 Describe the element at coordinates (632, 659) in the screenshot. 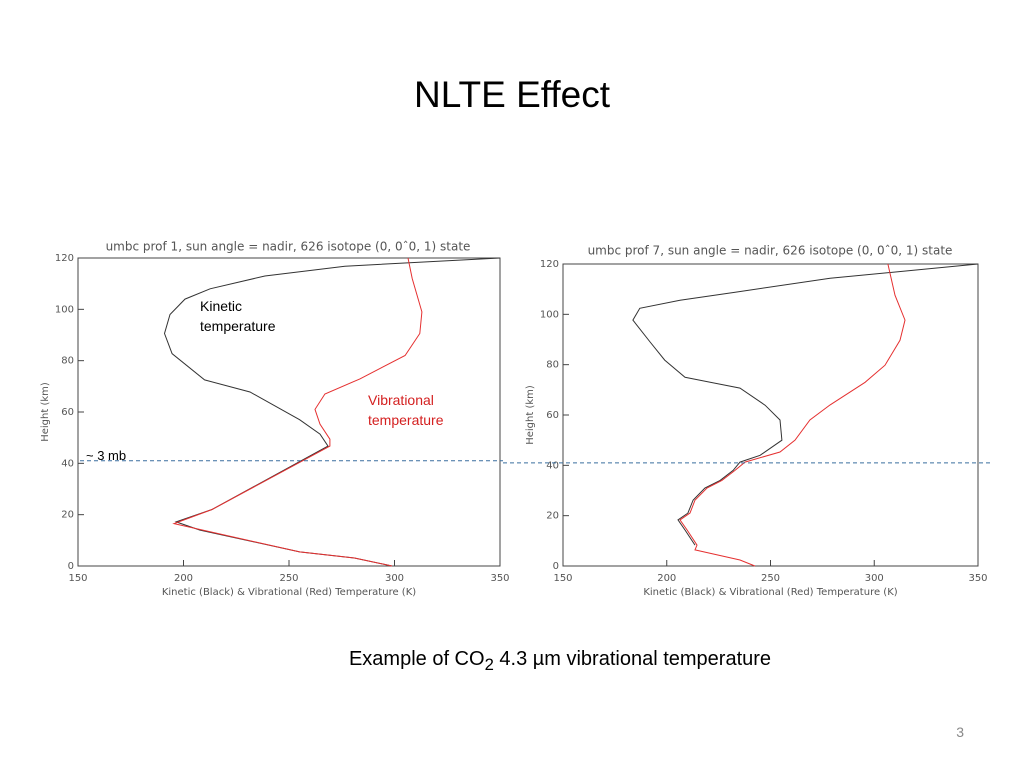

I see `caption-text: 4.3 µm vibrational temperature` at that location.